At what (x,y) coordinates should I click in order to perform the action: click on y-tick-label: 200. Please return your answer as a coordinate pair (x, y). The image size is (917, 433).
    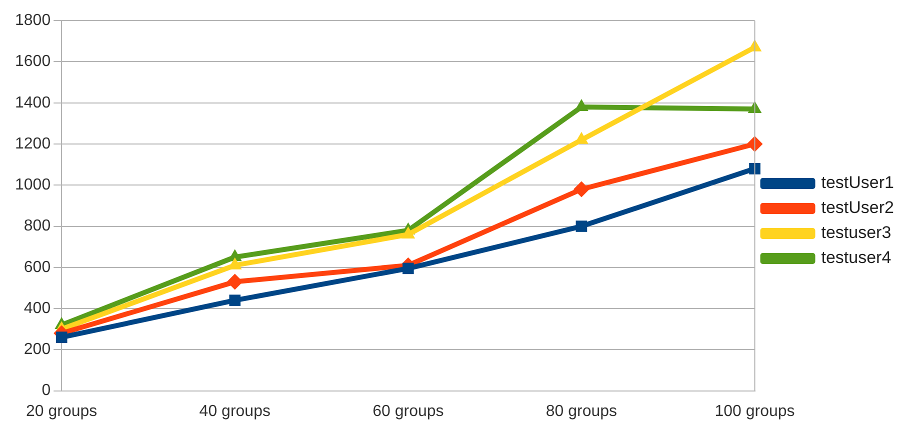
    Looking at the image, I should click on (37, 349).